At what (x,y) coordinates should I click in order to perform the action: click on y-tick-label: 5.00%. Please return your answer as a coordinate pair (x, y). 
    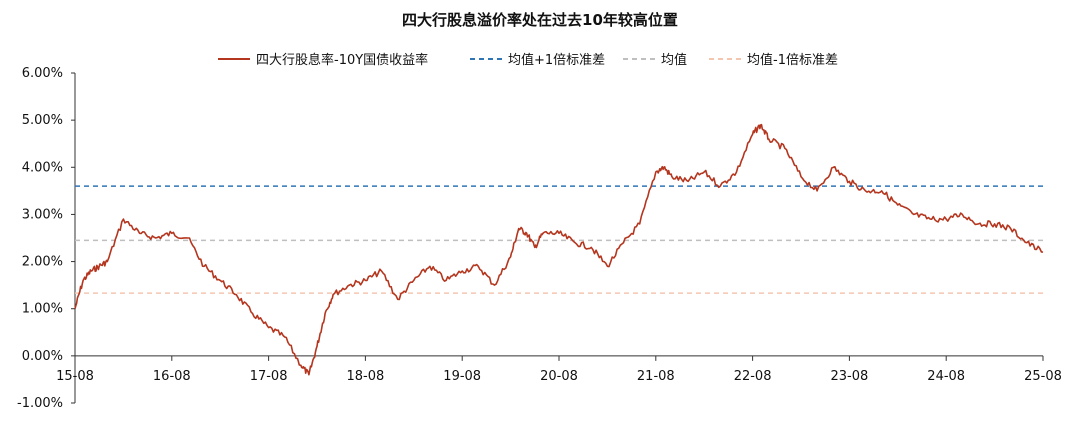
    Looking at the image, I should click on (42, 120).